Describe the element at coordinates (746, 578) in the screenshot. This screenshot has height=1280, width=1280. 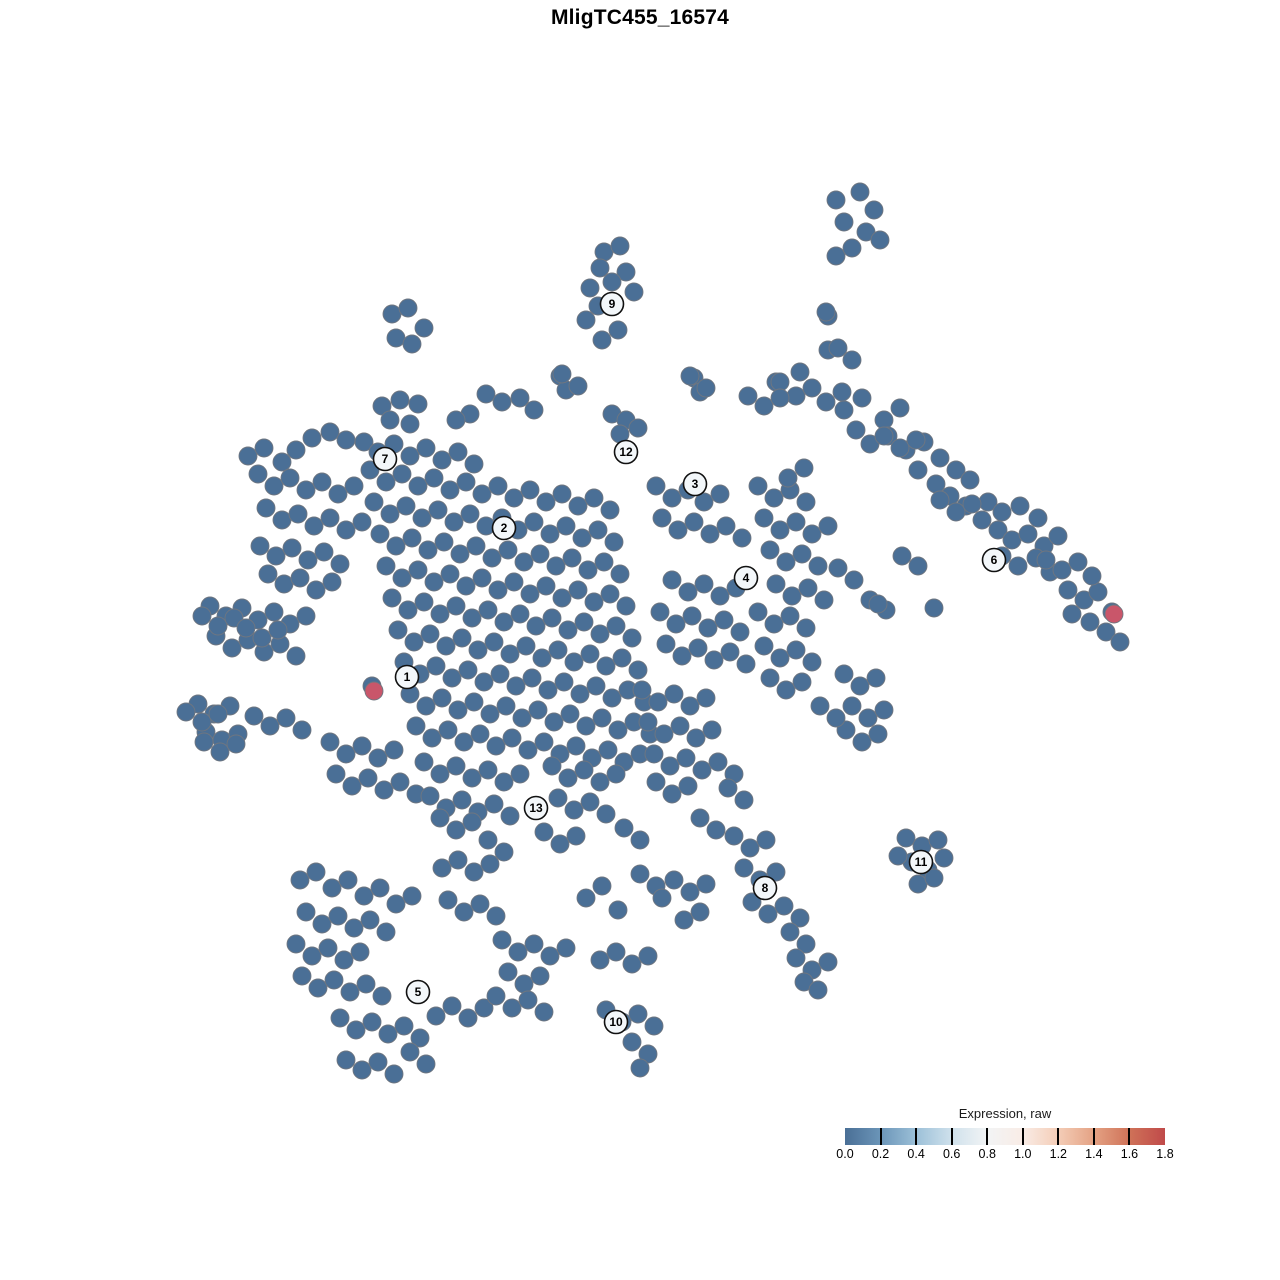
I see `cluster-label-4: 4` at that location.